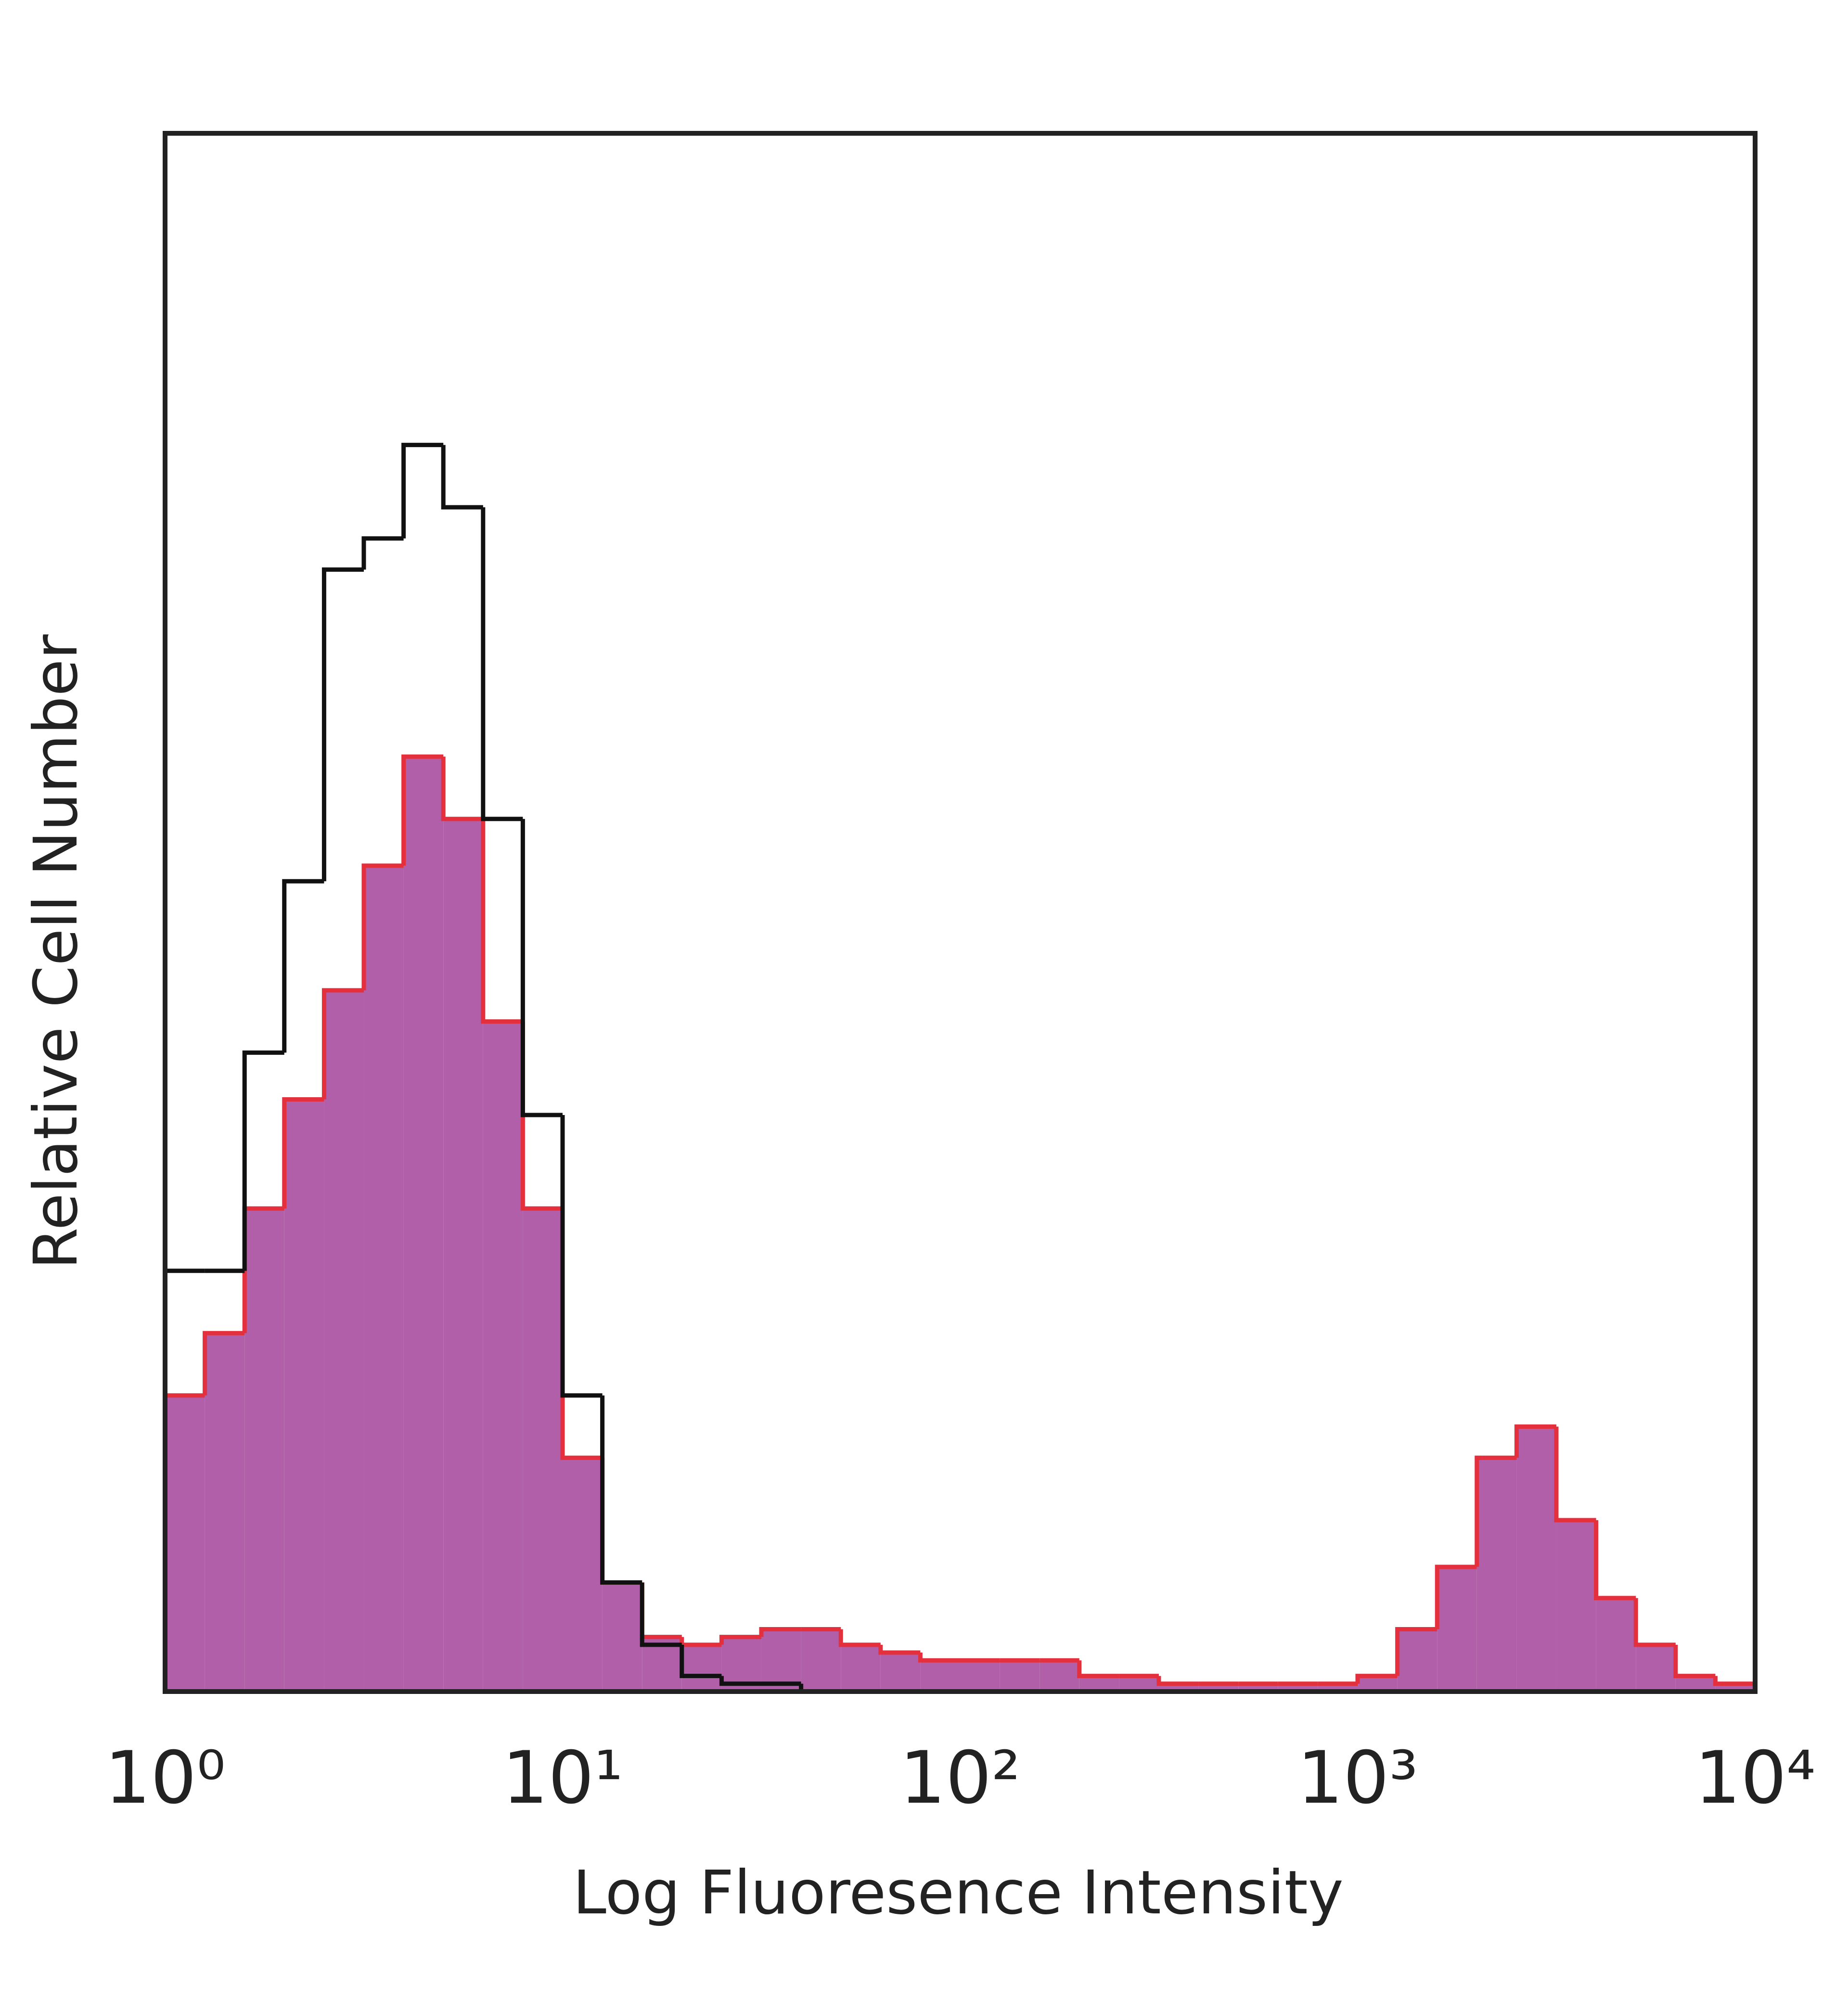 This screenshot has width=1848, height=2000. What do you see at coordinates (1357, 1778) in the screenshot?
I see `x-tick-label: 10³` at bounding box center [1357, 1778].